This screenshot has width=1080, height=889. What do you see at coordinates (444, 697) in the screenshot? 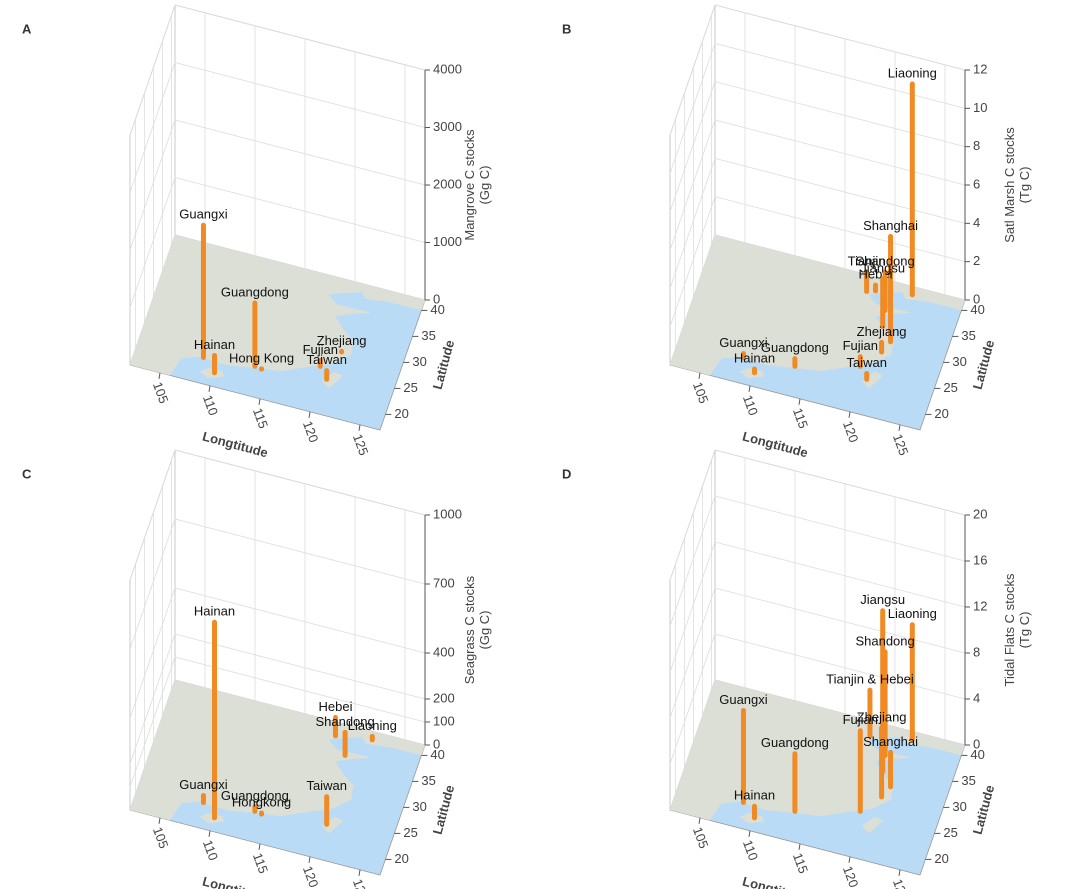
I see `z-tick-label: 200` at bounding box center [444, 697].